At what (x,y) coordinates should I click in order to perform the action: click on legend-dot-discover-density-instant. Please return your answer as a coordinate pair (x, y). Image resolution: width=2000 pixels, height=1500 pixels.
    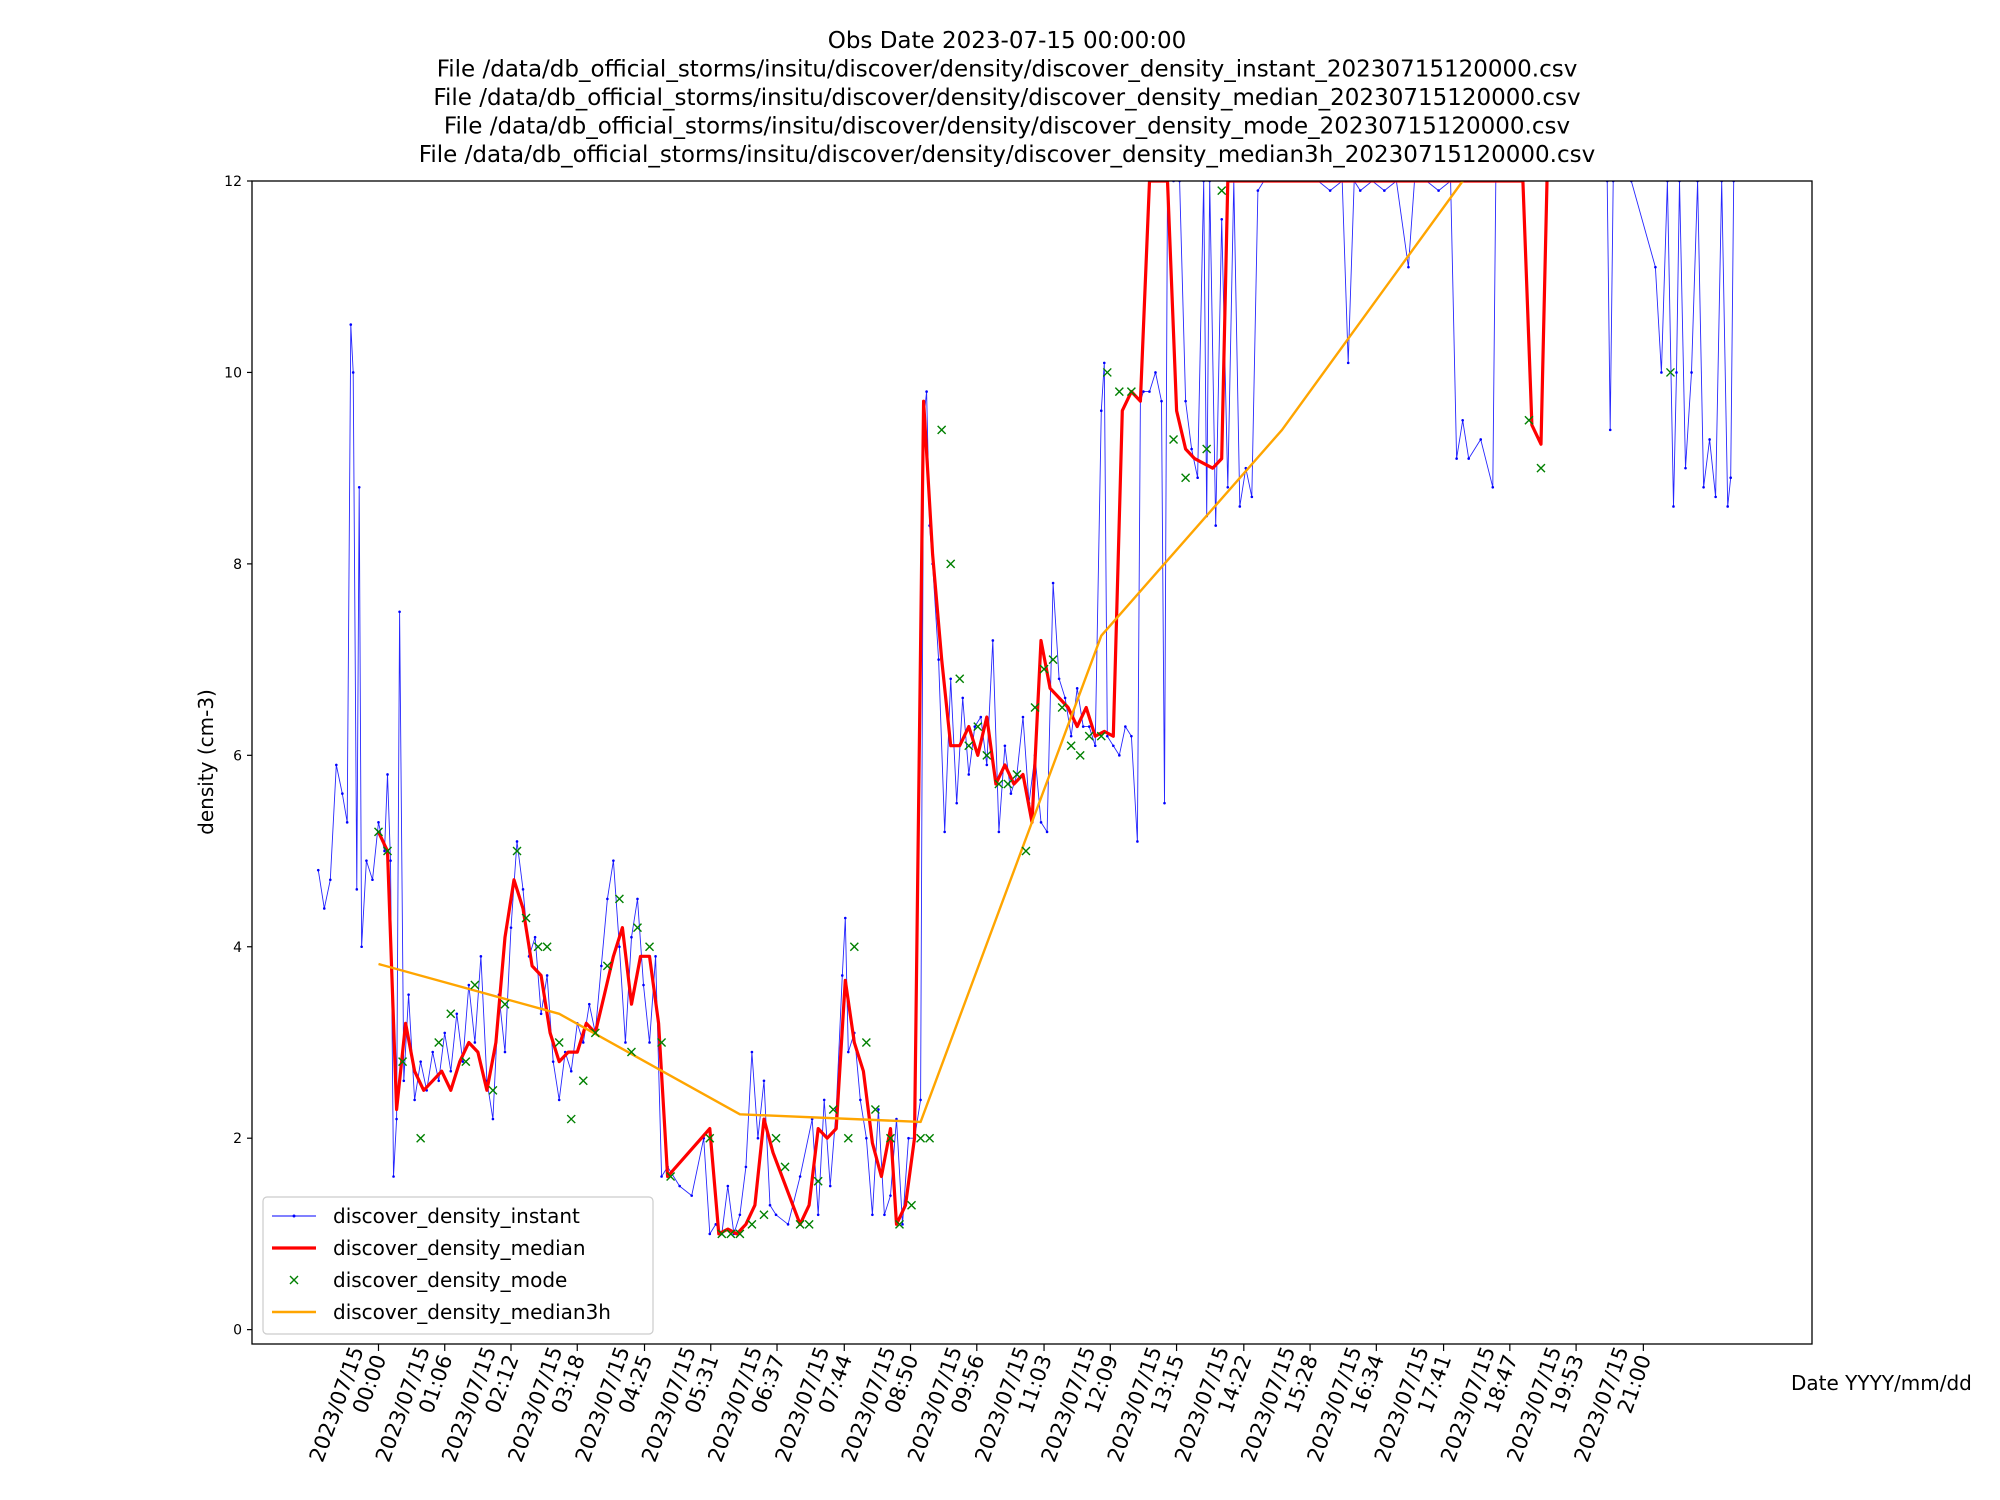
    Looking at the image, I should click on (294, 1216).